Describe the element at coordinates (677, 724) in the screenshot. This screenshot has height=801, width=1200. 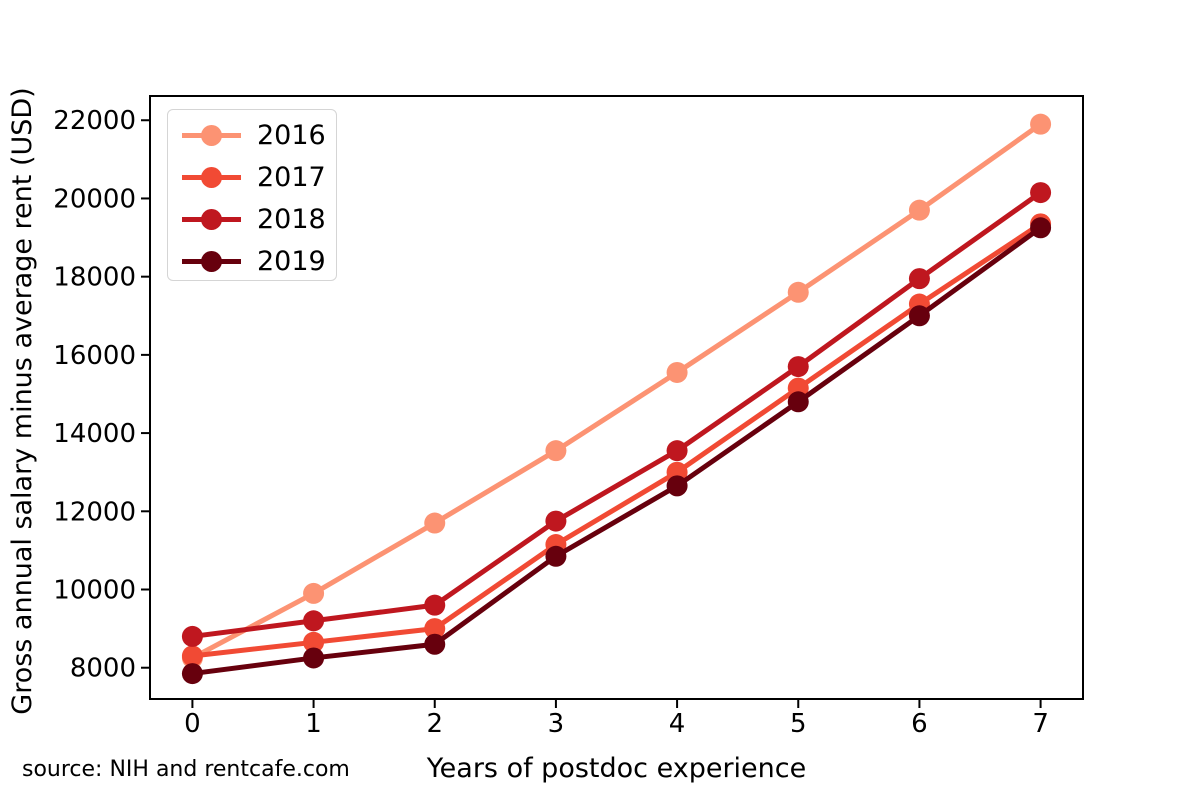
I see `x-tick-label: 4` at that location.